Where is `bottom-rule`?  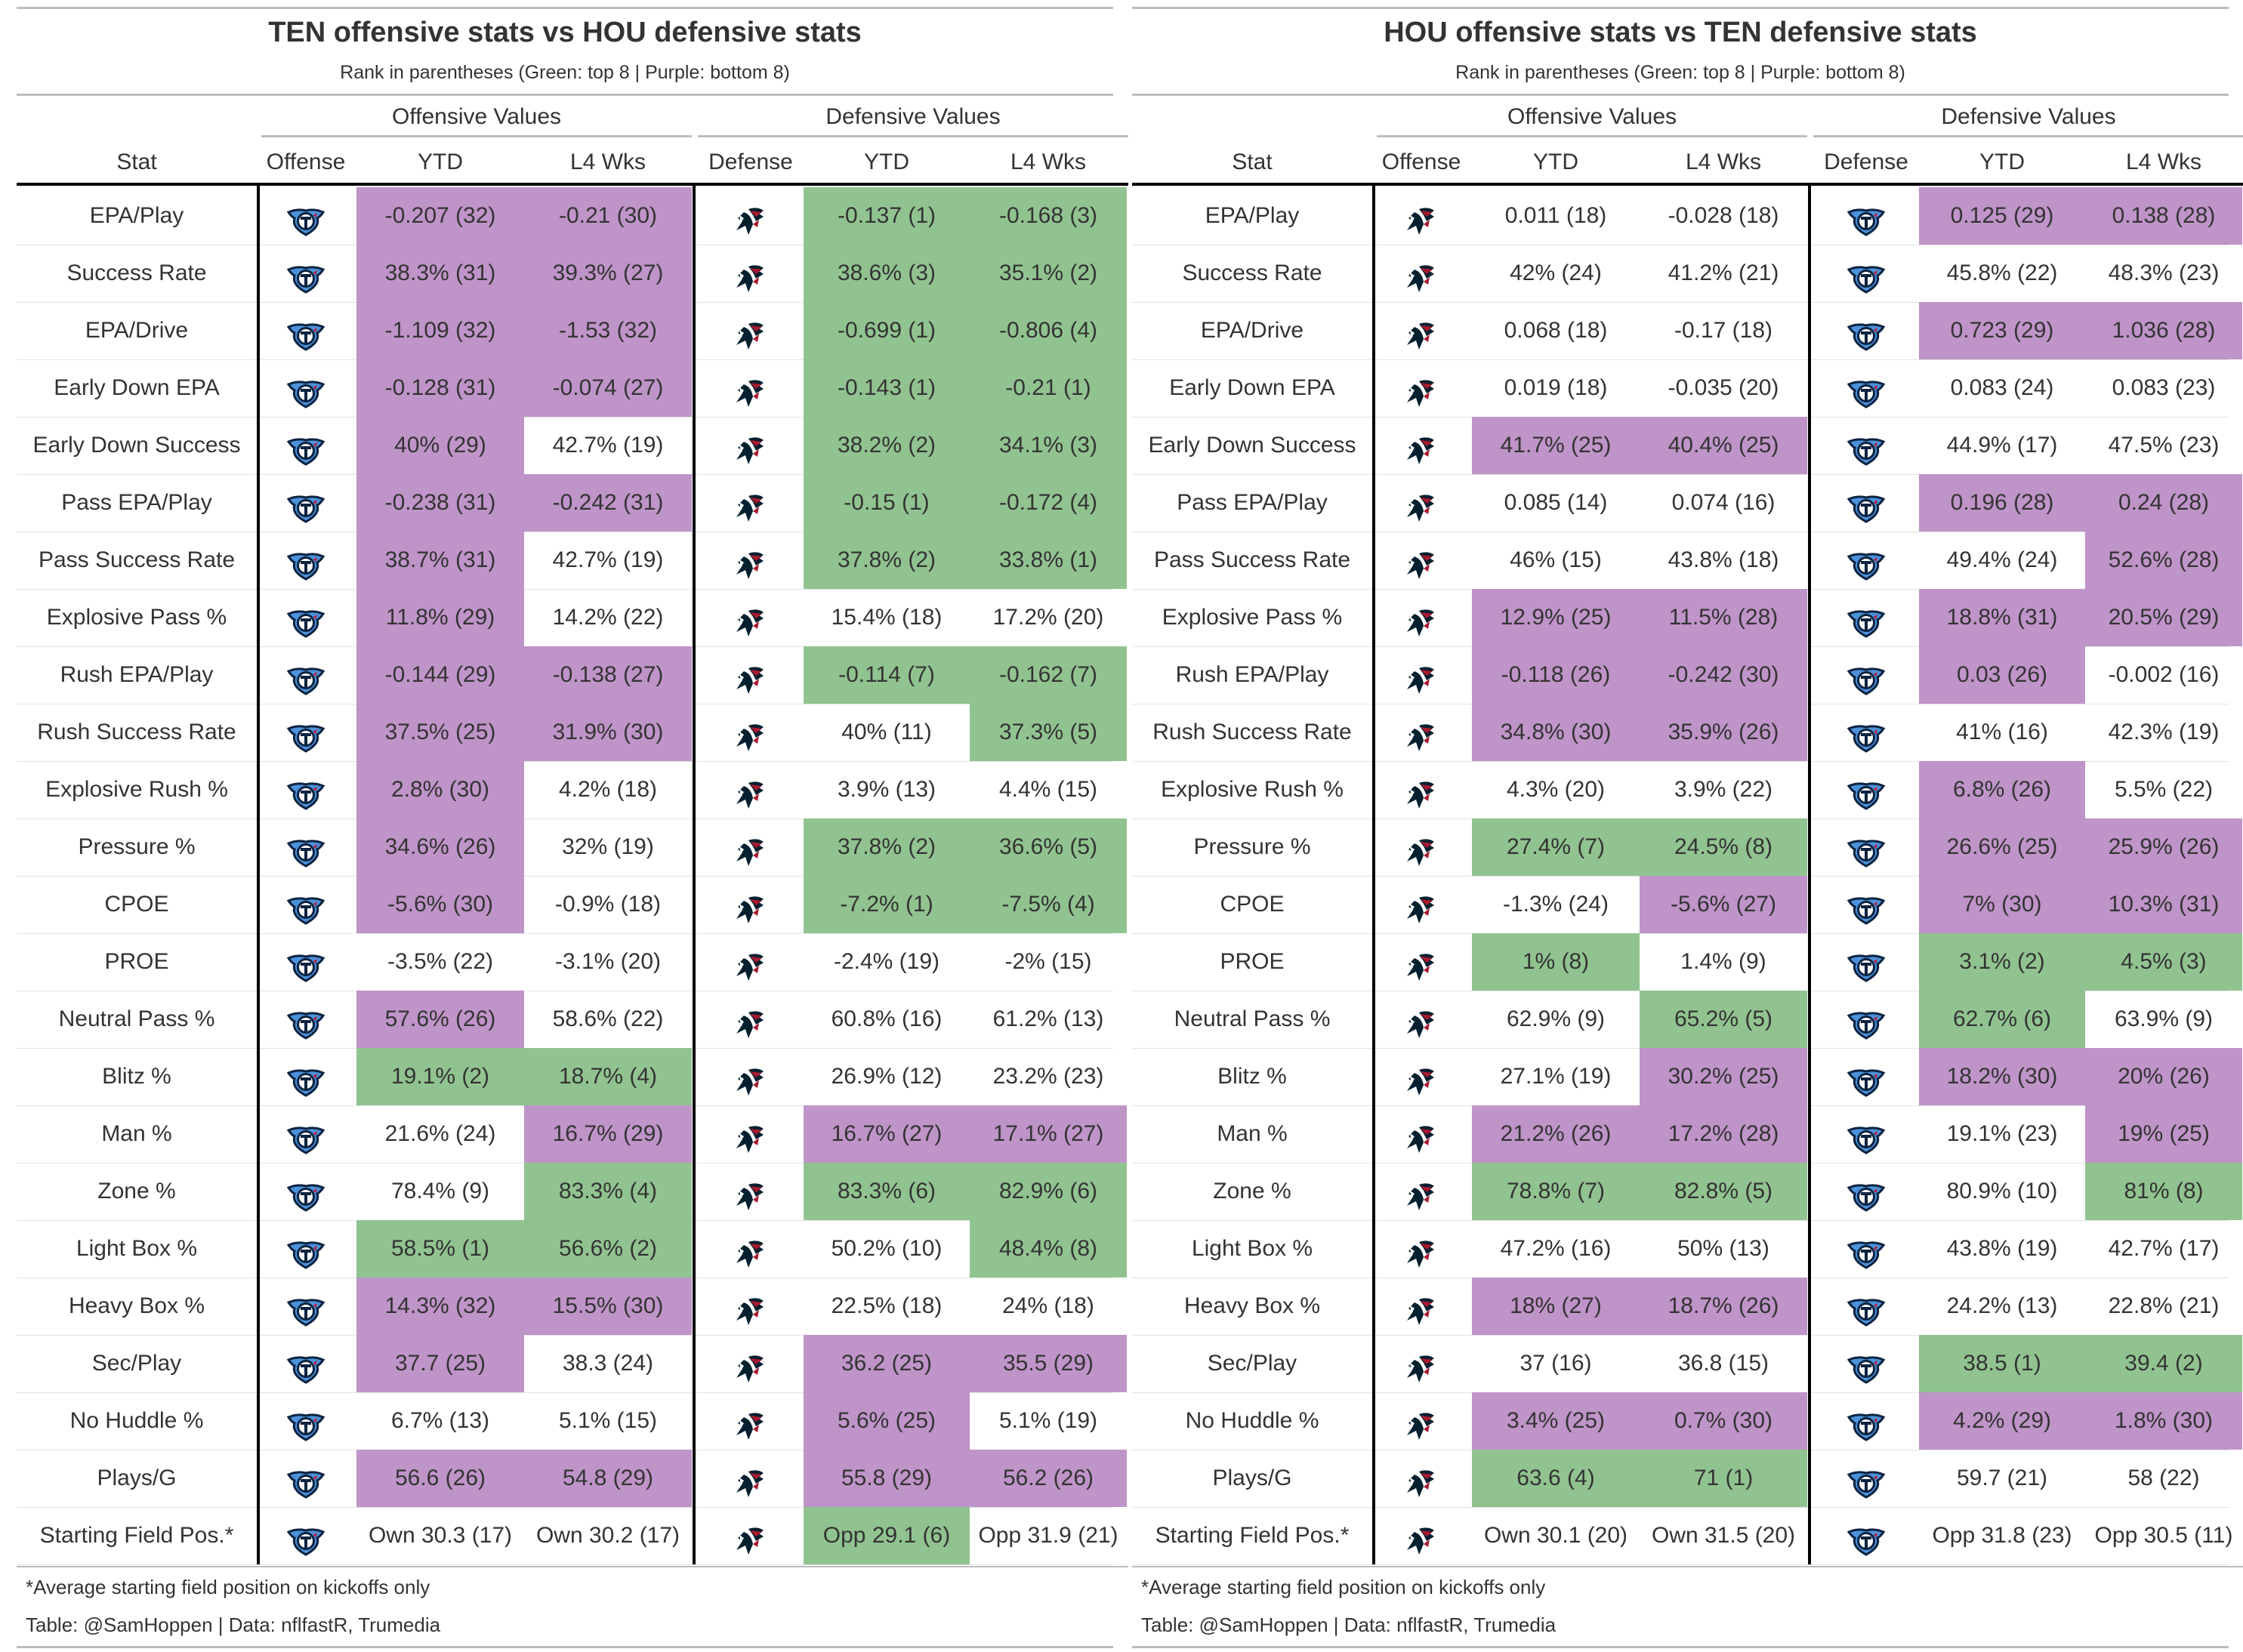 bottom-rule is located at coordinates (565, 1647).